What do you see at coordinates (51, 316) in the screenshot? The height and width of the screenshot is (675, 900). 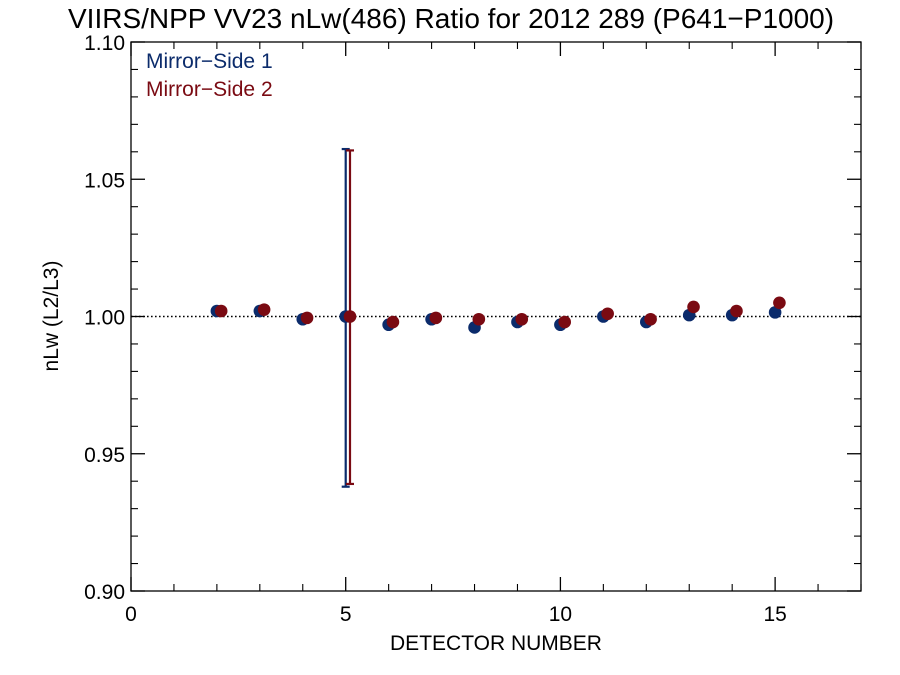 I see `y-axis-label: nLw (L2/L3)` at bounding box center [51, 316].